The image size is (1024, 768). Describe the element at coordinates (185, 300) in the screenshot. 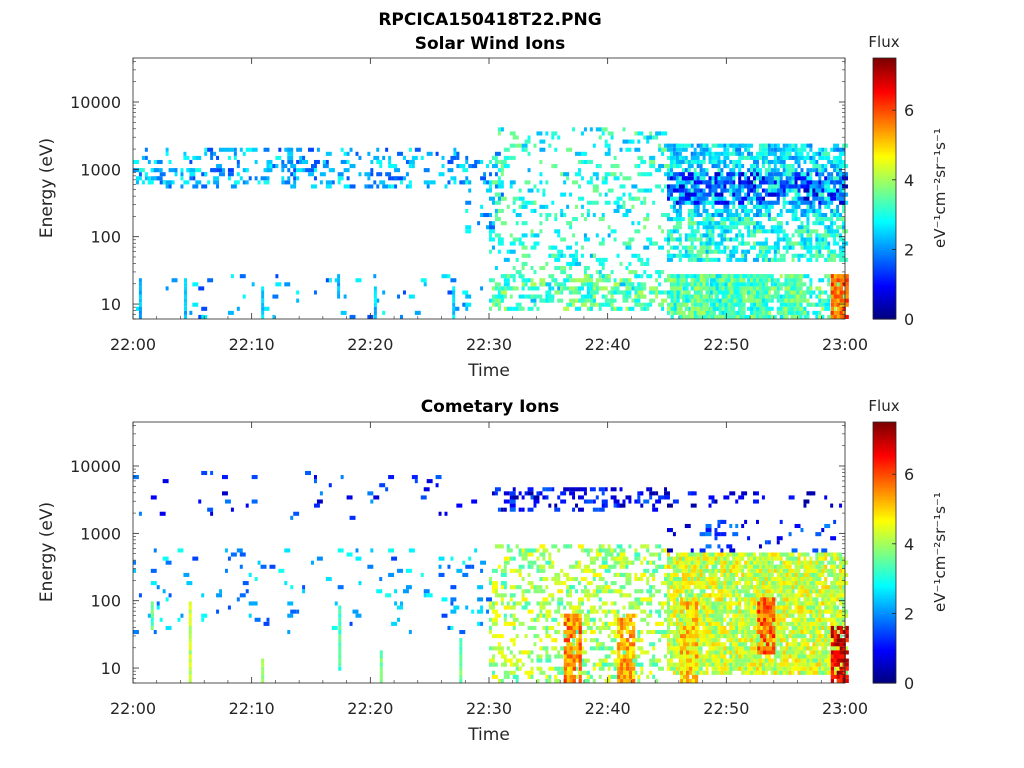

I see `flux-column-cell` at that location.